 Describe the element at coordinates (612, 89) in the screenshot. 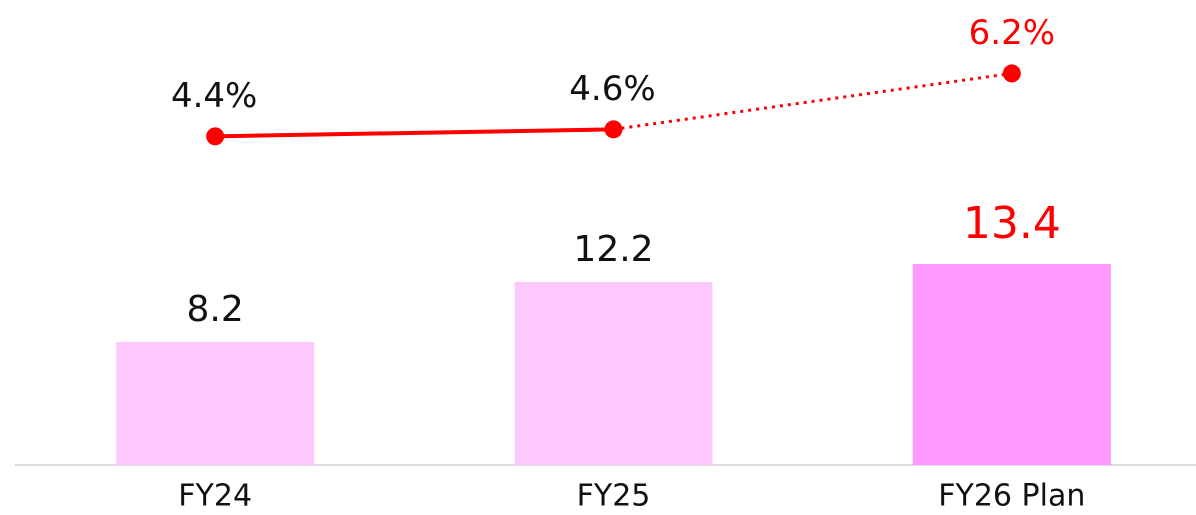

I see `line-value-label: 4.6%` at that location.